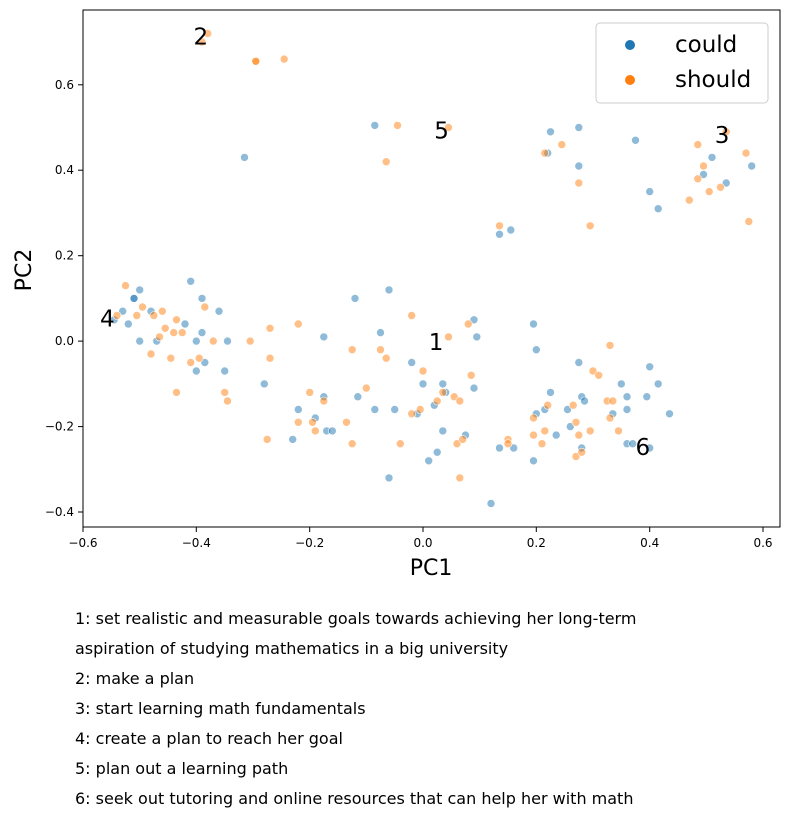 The height and width of the screenshot is (819, 790). What do you see at coordinates (220, 708) in the screenshot?
I see `caption-line: 3: start learning math fundamentals` at bounding box center [220, 708].